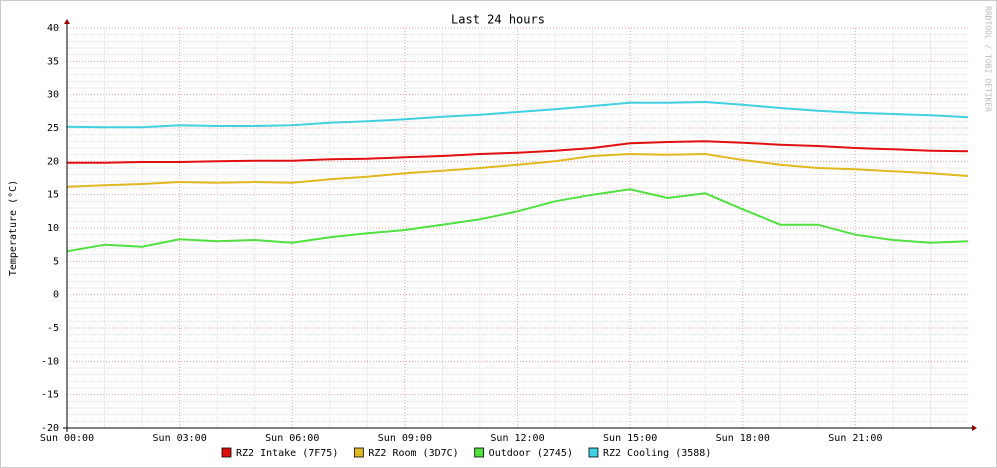  I want to click on watermark: RRDTOOL / TOBI OETIKER, so click(988, 59).